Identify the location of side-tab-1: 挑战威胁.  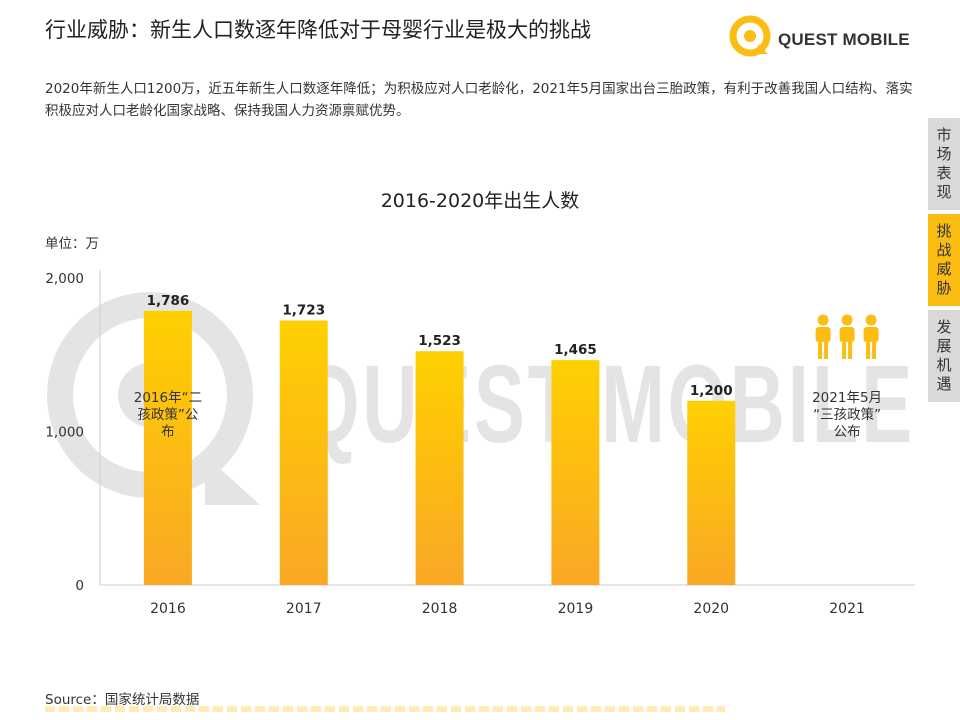
(944, 260).